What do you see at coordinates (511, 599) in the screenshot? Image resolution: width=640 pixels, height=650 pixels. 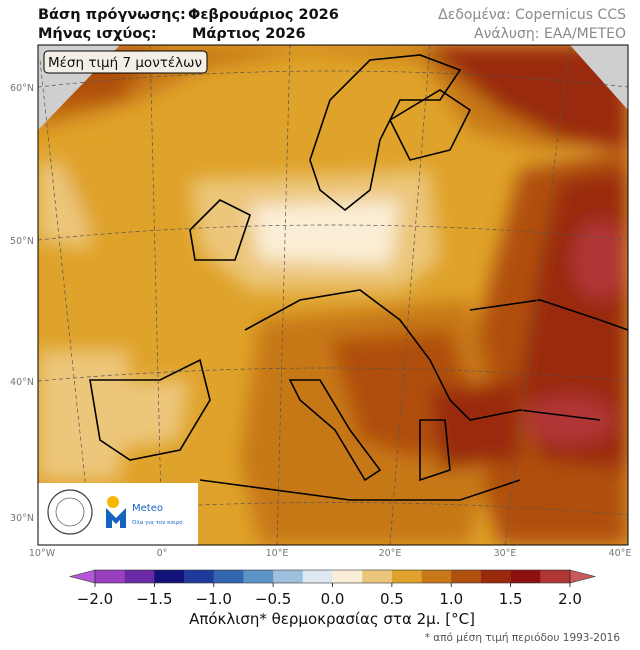 I see `colorbar-tick-label: 1.5` at bounding box center [511, 599].